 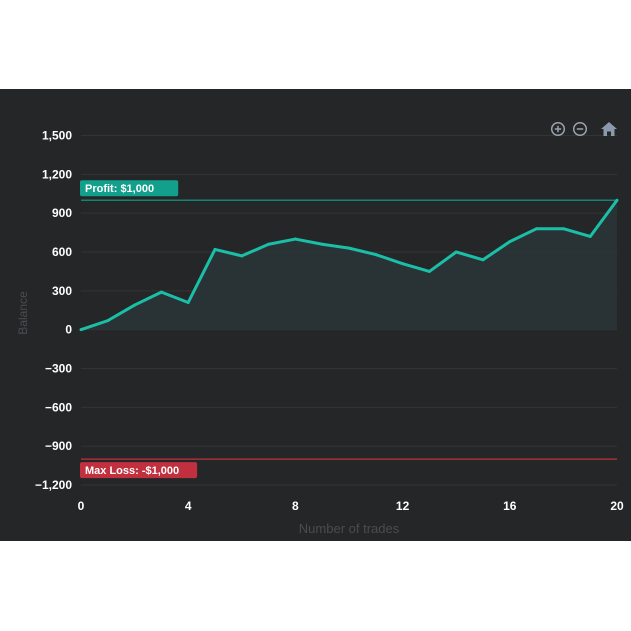 I want to click on loss-badge, so click(x=139, y=470).